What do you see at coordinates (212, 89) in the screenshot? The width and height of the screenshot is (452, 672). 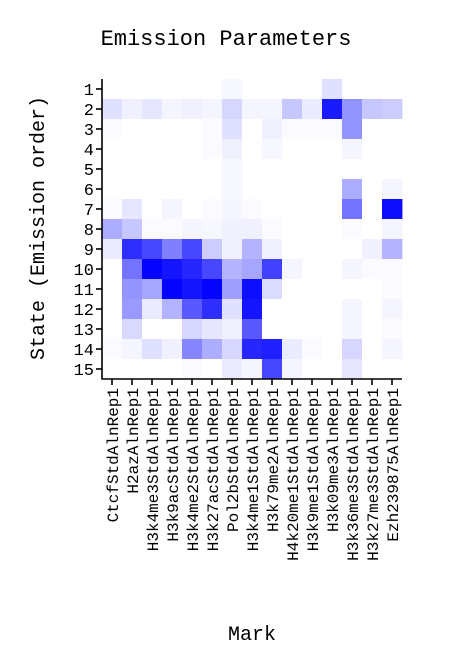 I see `heatmap-cell-r1-c6` at bounding box center [212, 89].